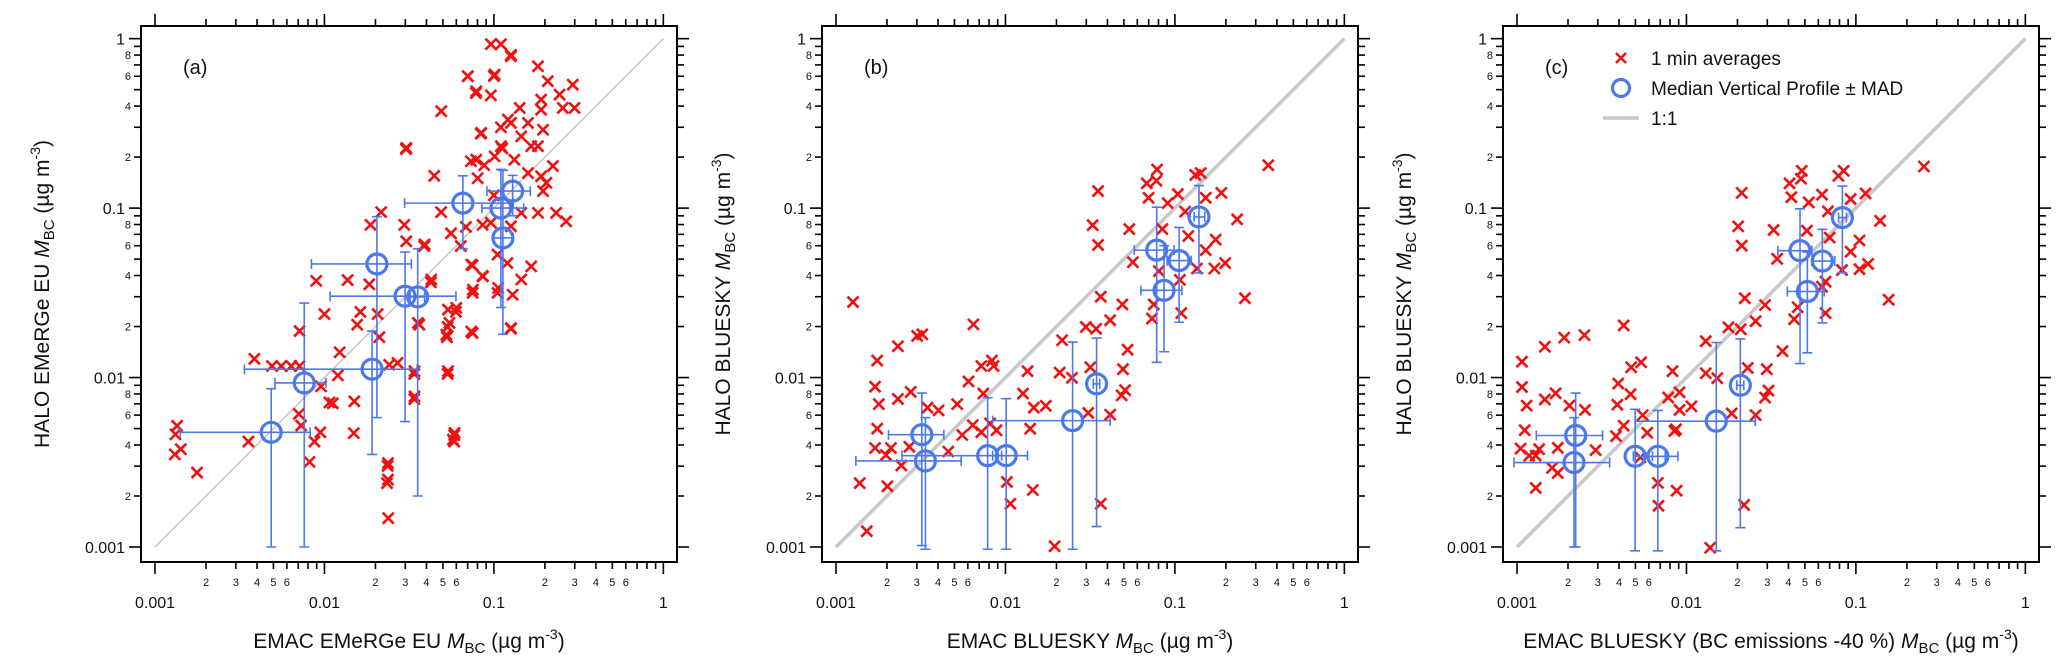  What do you see at coordinates (1490, 158) in the screenshot?
I see `y-minor-tick-label: 2` at bounding box center [1490, 158].